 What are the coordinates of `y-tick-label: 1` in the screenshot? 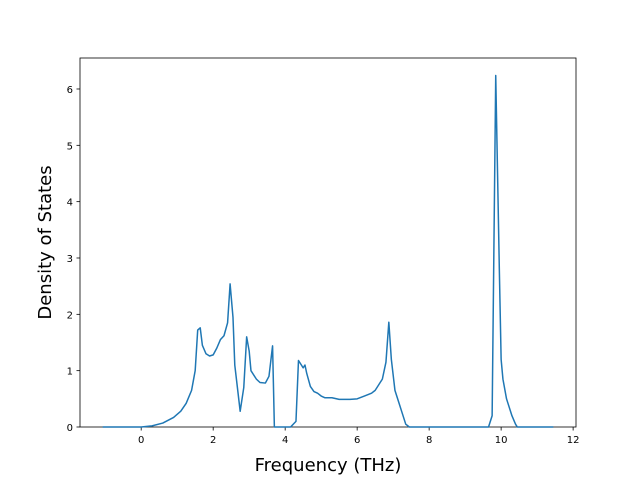 It's located at (70, 372).